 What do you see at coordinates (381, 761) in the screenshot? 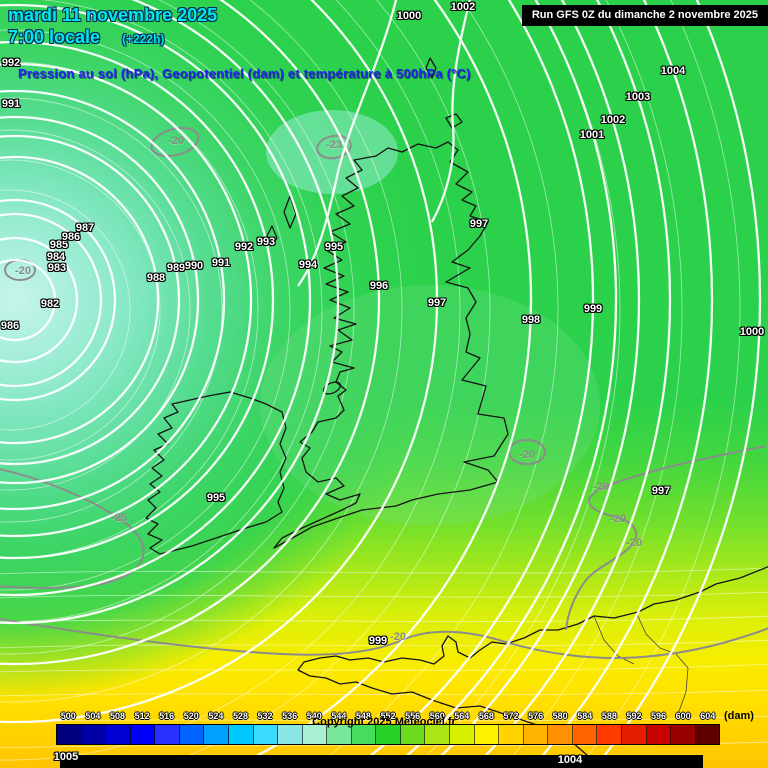
I see `bottom-strip` at bounding box center [381, 761].